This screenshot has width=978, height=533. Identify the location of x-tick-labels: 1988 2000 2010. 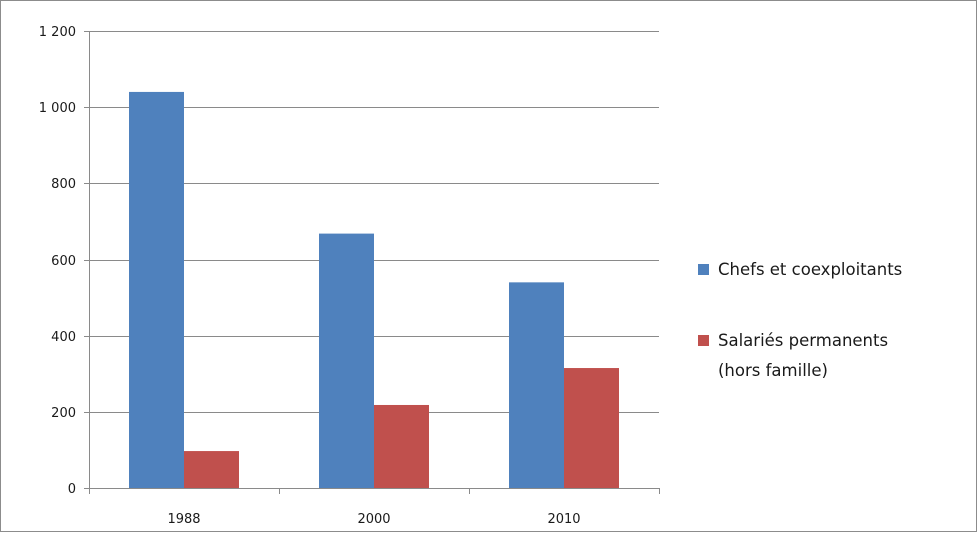
(373, 519).